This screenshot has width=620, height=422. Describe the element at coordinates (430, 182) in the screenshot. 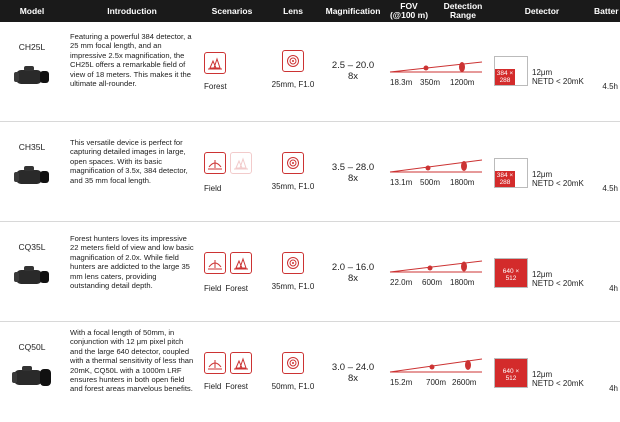

I see `range-mid: 500m` at that location.